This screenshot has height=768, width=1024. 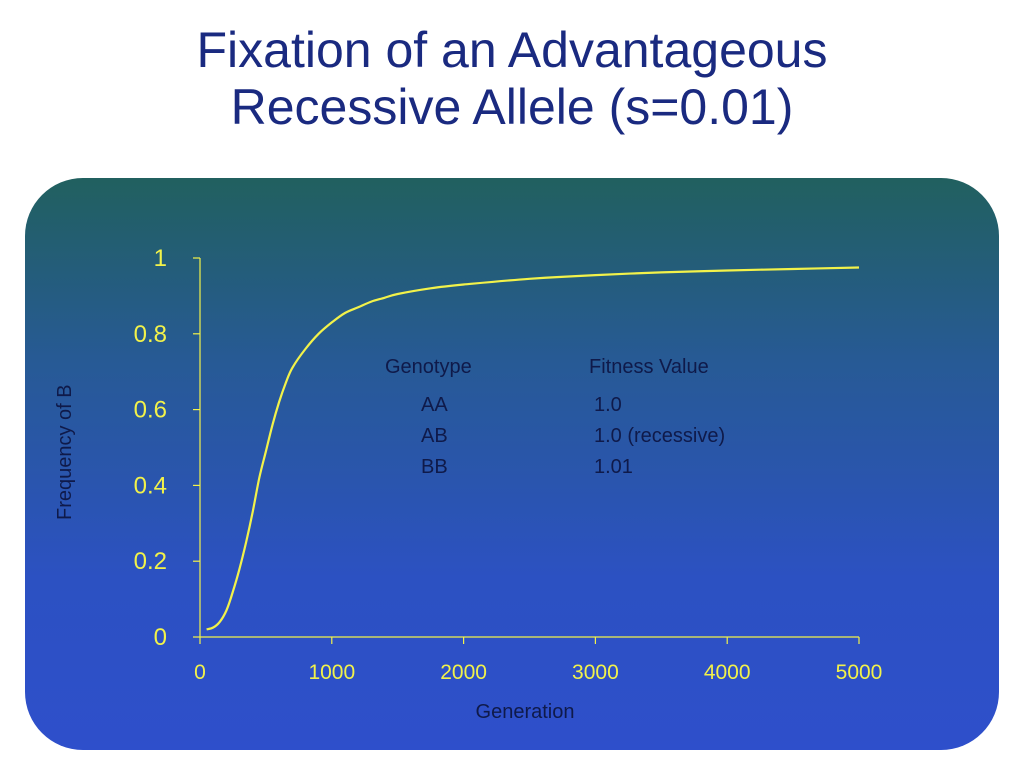 I want to click on title-line-1: Fixation of an Advantageous, so click(x=512, y=50).